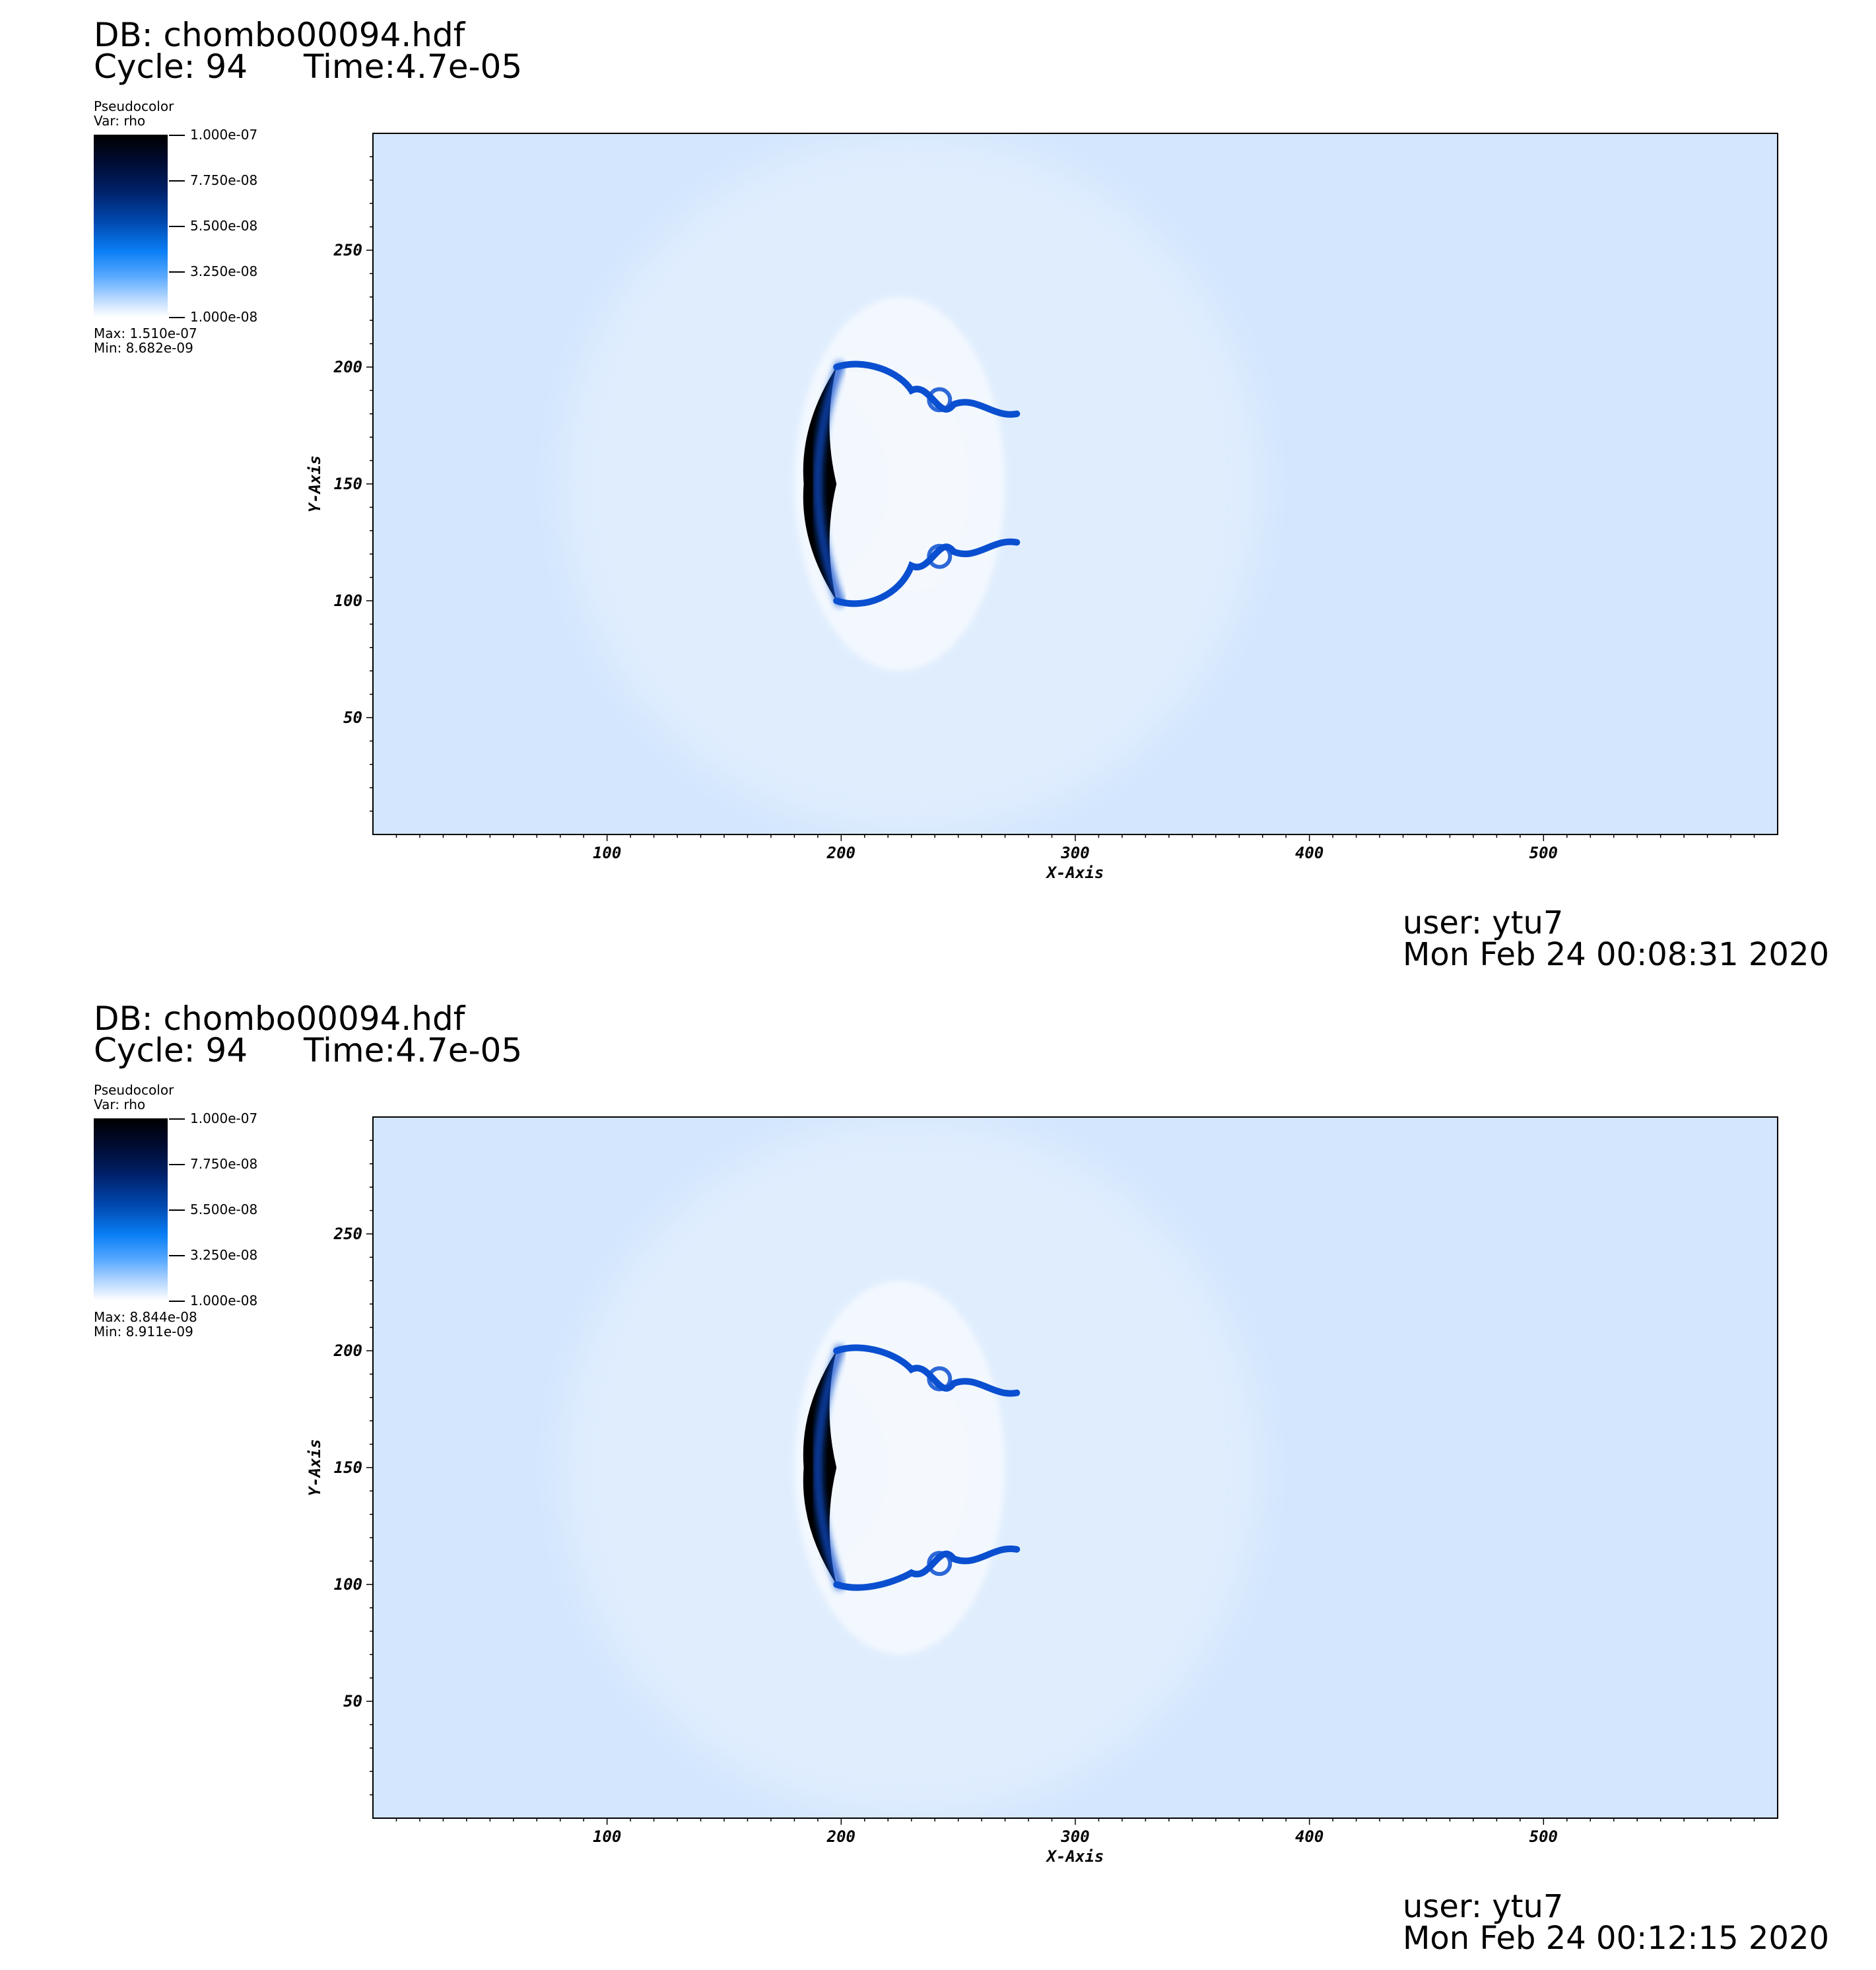 This screenshot has height=1970, width=1876. What do you see at coordinates (143, 1332) in the screenshot?
I see `min-label: Min: 8.911e-09` at bounding box center [143, 1332].